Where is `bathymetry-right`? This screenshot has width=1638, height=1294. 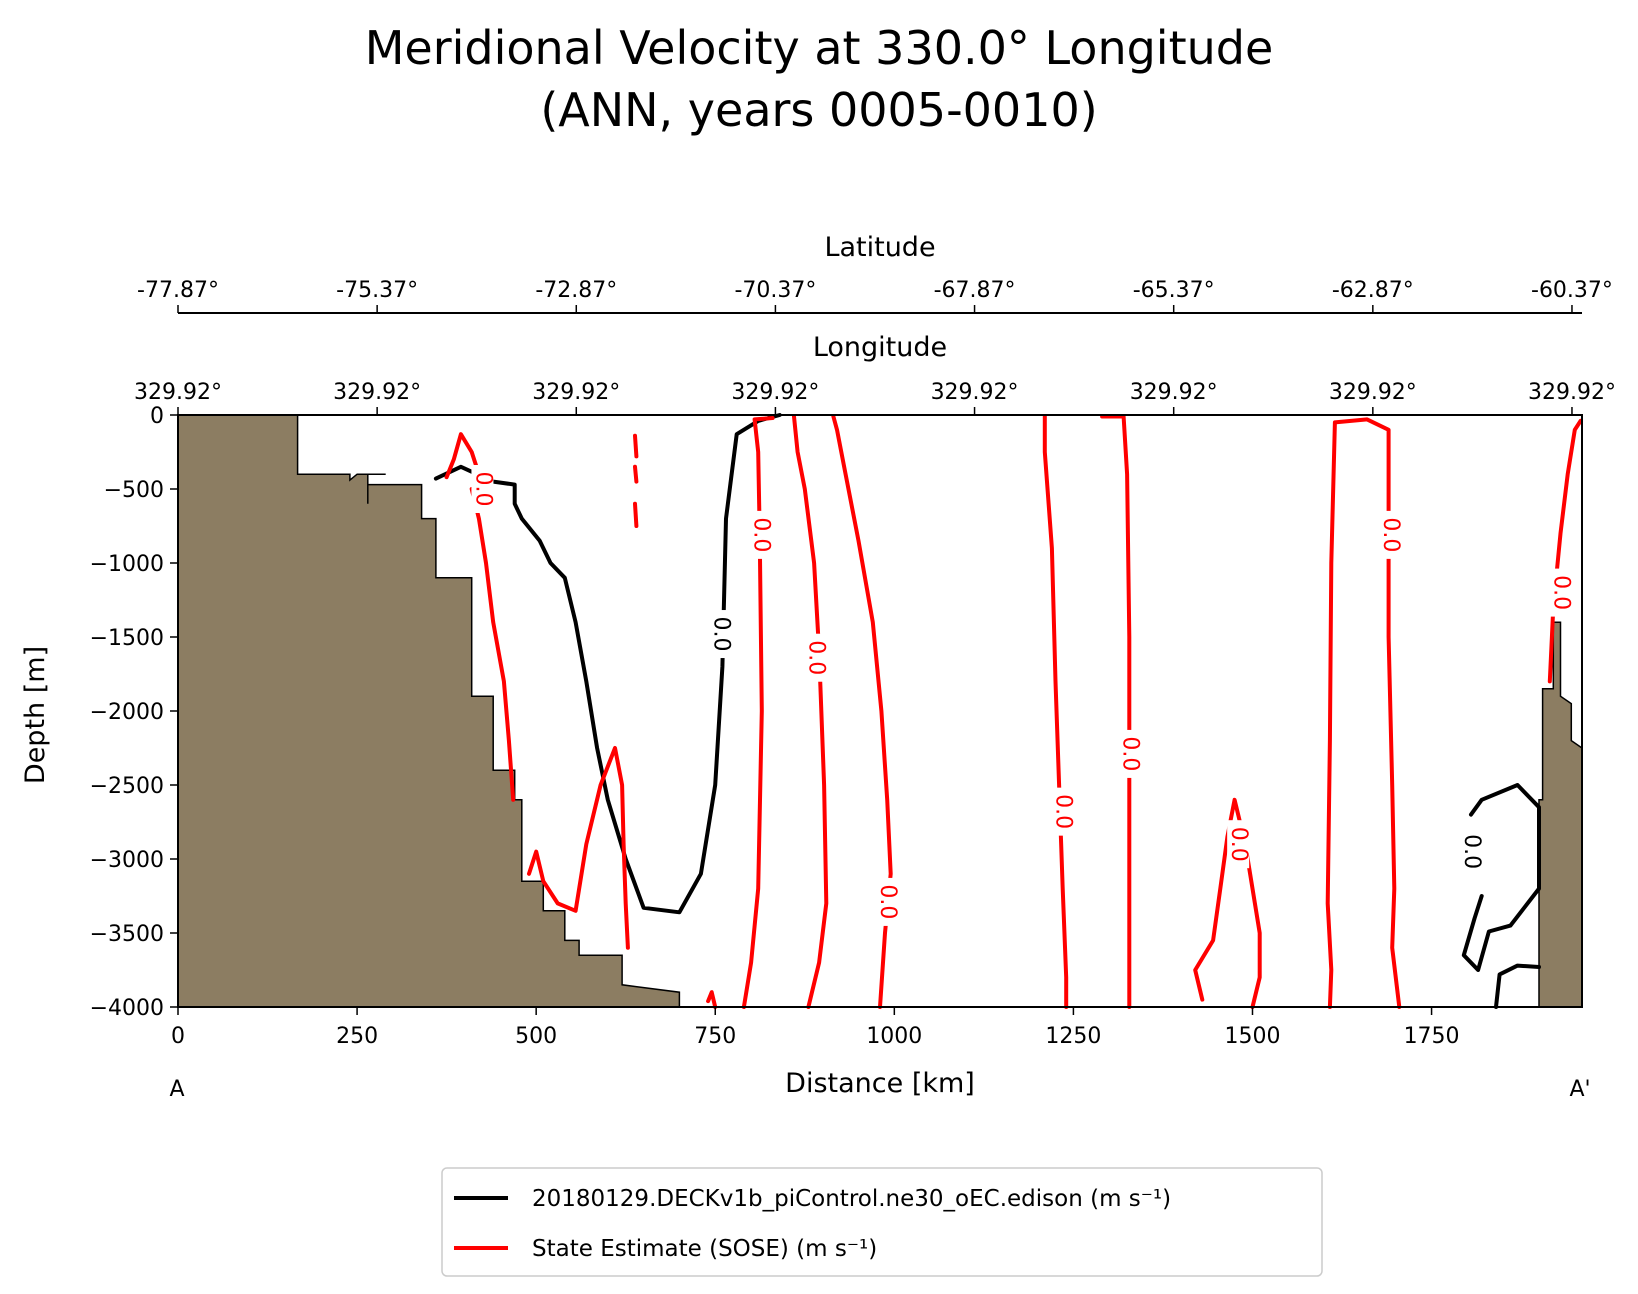
bathymetry-right is located at coordinates (1560, 814).